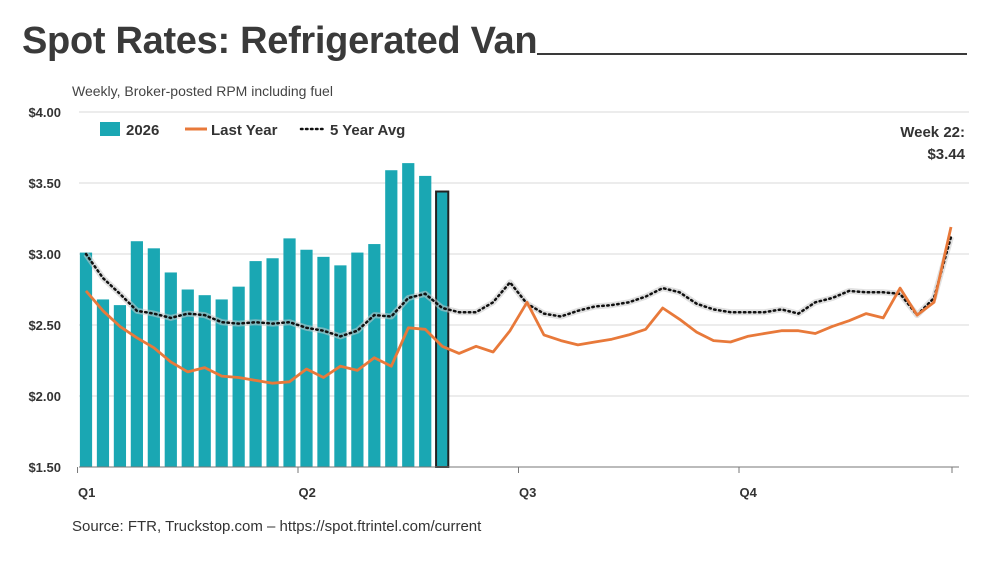  What do you see at coordinates (752, 54) in the screenshot?
I see `title-underline` at bounding box center [752, 54].